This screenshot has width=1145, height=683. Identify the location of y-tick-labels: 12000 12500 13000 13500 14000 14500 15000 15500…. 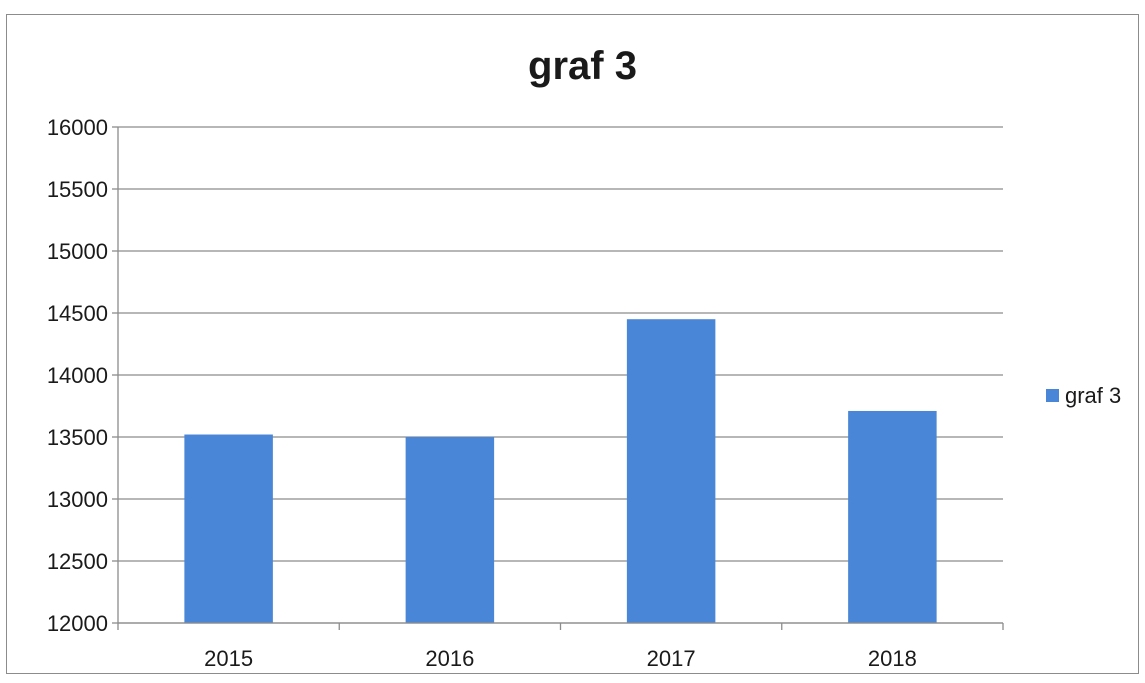
(77, 375).